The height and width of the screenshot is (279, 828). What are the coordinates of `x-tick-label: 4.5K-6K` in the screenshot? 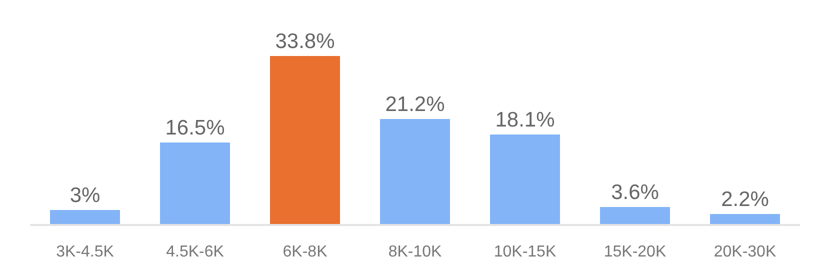 It's located at (195, 251).